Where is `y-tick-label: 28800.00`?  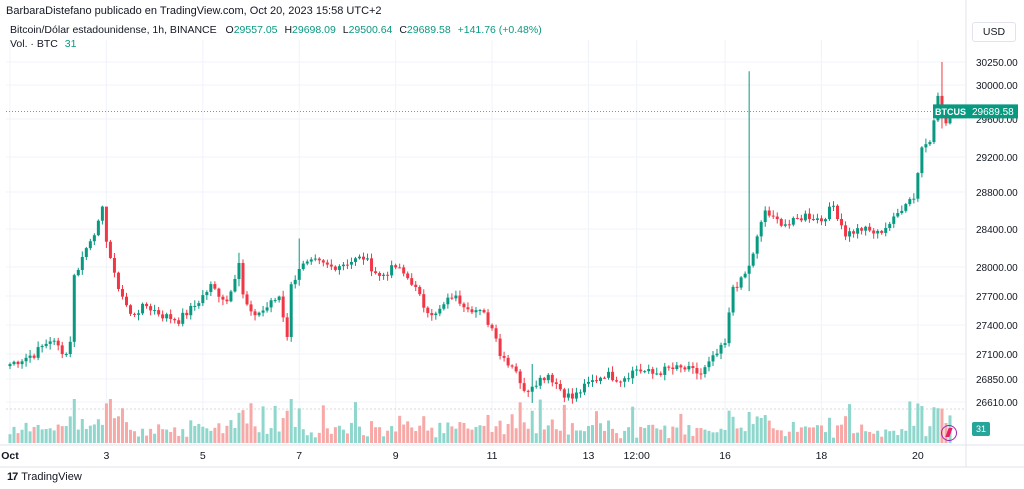 y-tick-label: 28800.00 is located at coordinates (997, 193).